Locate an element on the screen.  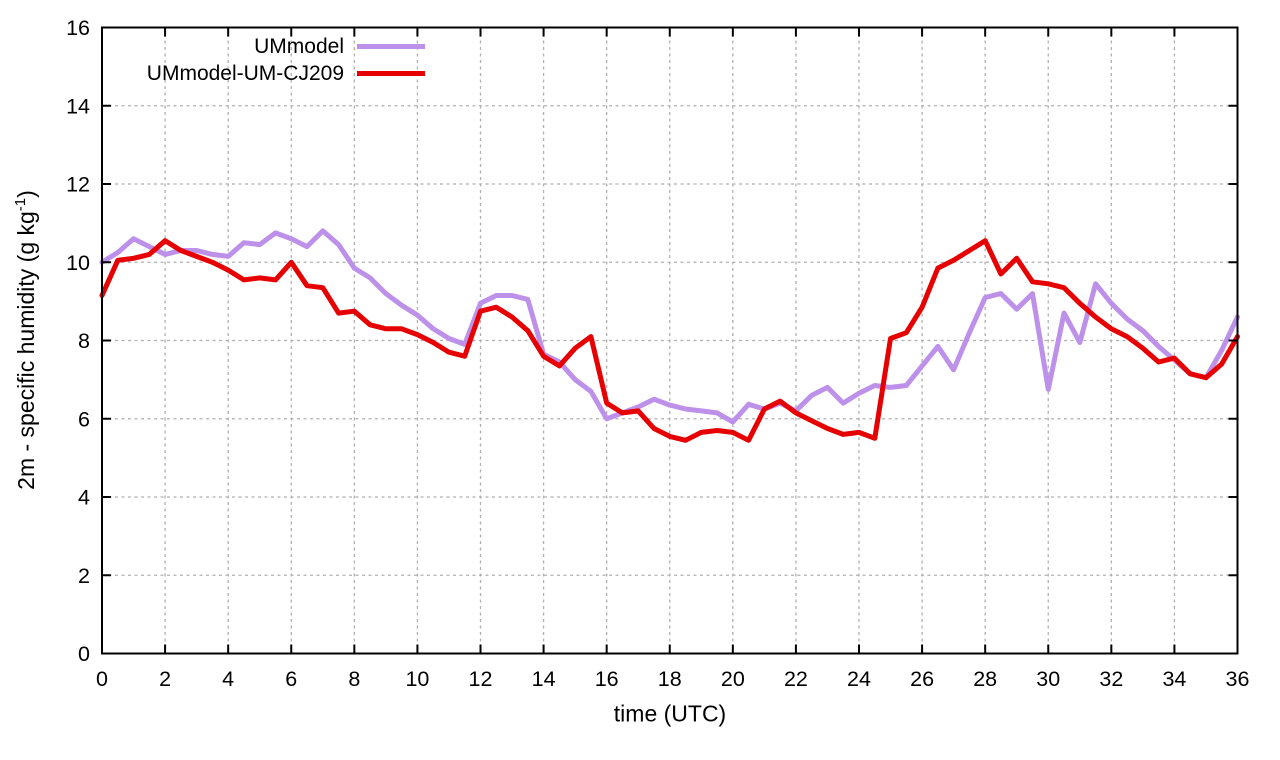
y-axis-title: 2m - specific humidity (g kg-1) is located at coordinates (26, 340).